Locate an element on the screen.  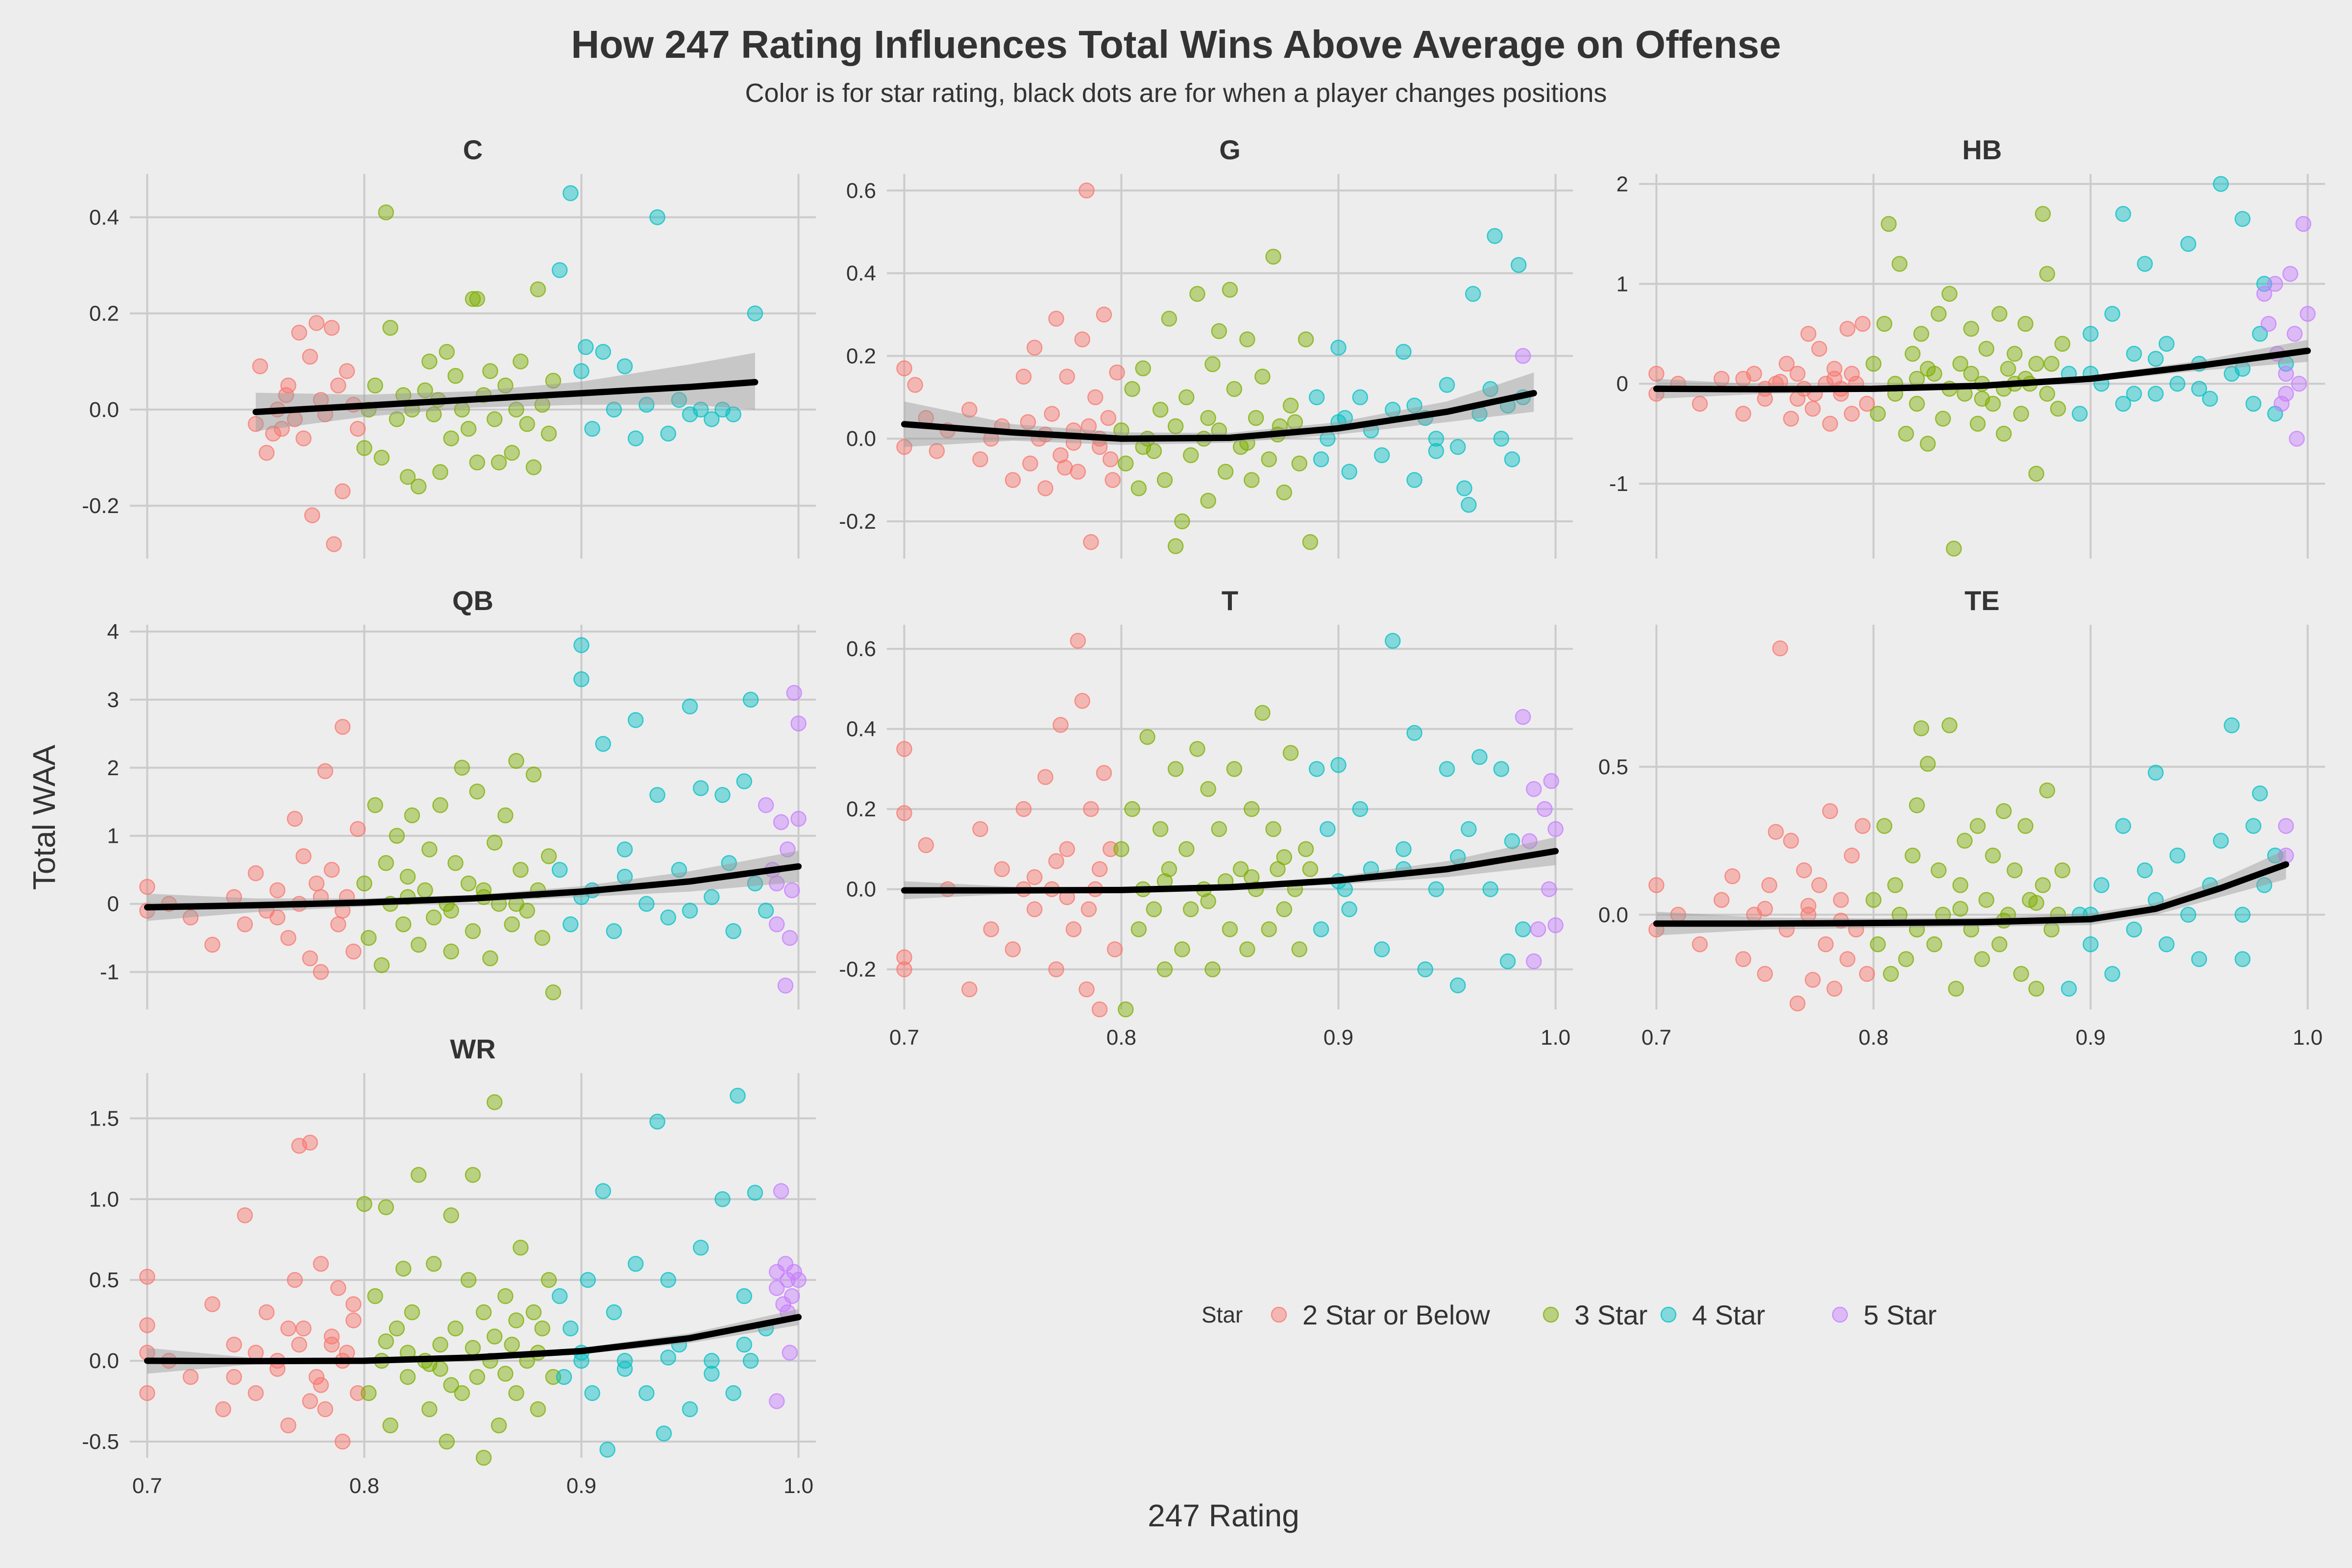
trend-line is located at coordinates (506, 397).